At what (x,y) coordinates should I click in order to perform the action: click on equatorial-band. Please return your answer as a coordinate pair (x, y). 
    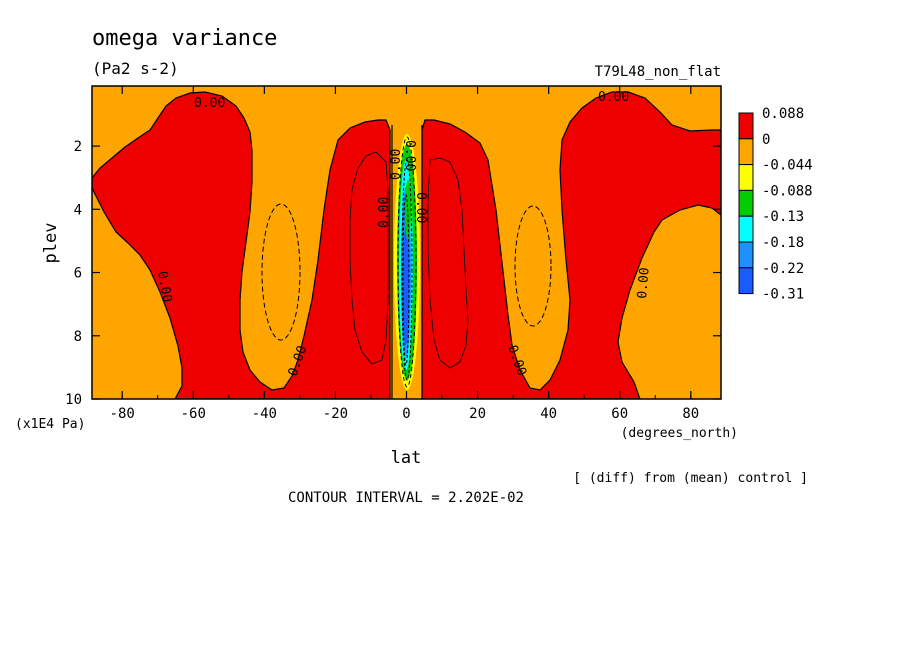
    Looking at the image, I should click on (407, 259).